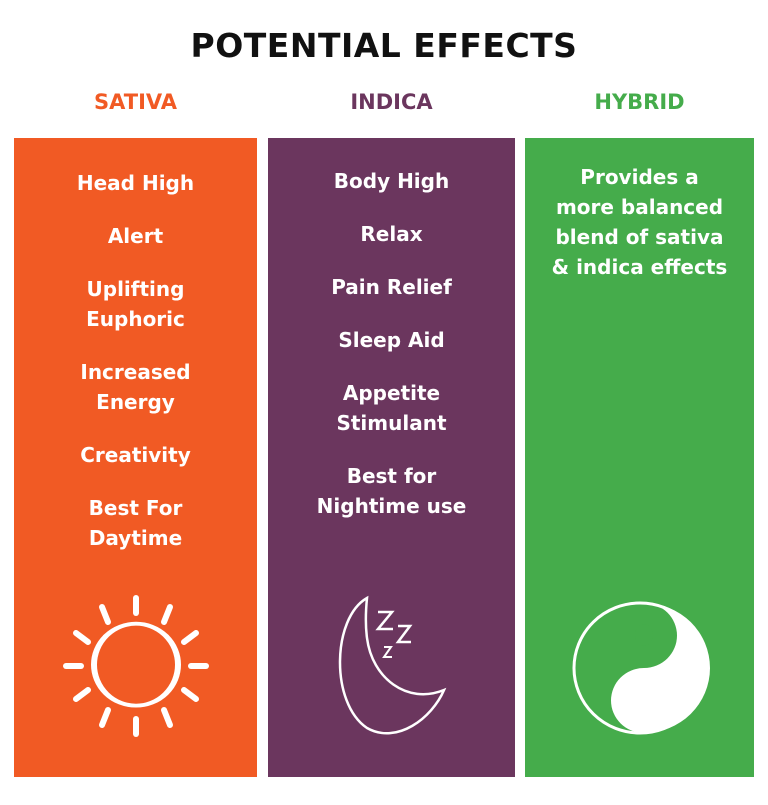  I want to click on effect-item: Appetite Stimulant, so click(391, 408).